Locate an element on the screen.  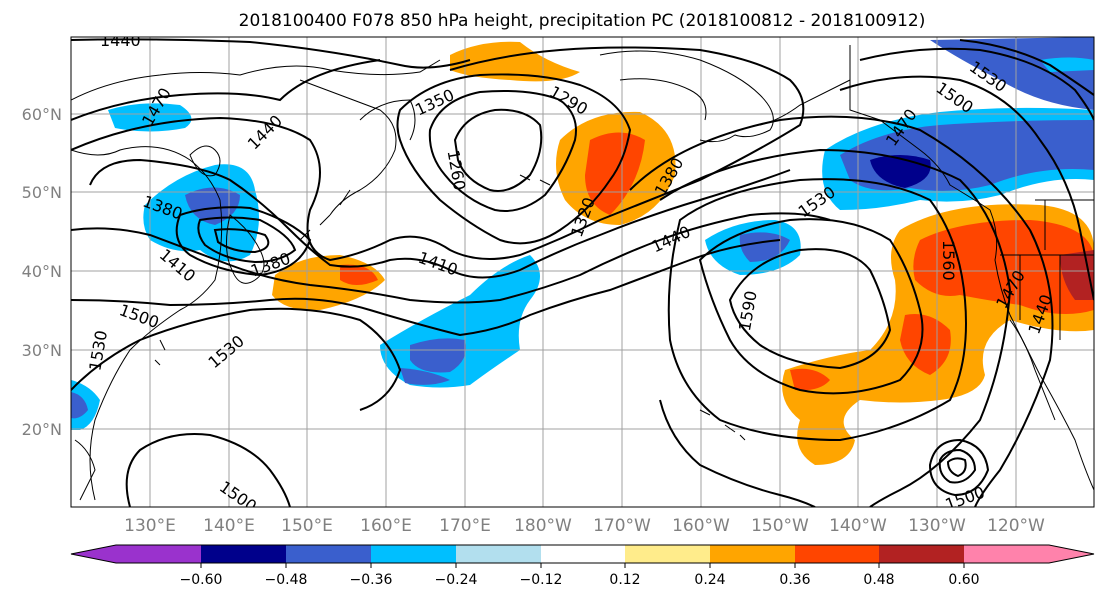
colorbar-tick-label: −0.60 is located at coordinates (201, 580).